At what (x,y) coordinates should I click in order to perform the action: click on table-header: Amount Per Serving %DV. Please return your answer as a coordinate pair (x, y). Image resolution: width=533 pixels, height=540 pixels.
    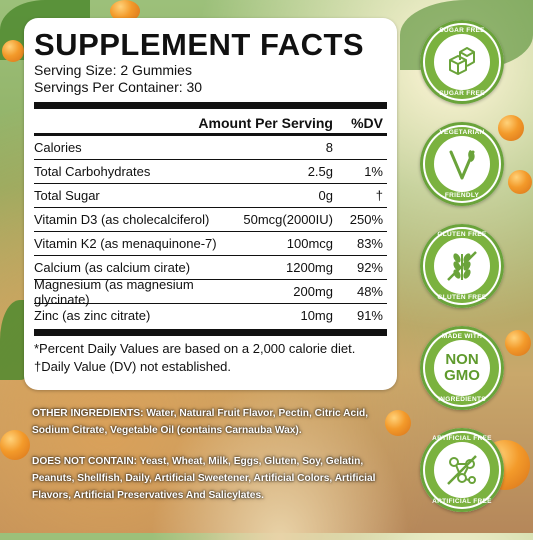
    Looking at the image, I should click on (210, 123).